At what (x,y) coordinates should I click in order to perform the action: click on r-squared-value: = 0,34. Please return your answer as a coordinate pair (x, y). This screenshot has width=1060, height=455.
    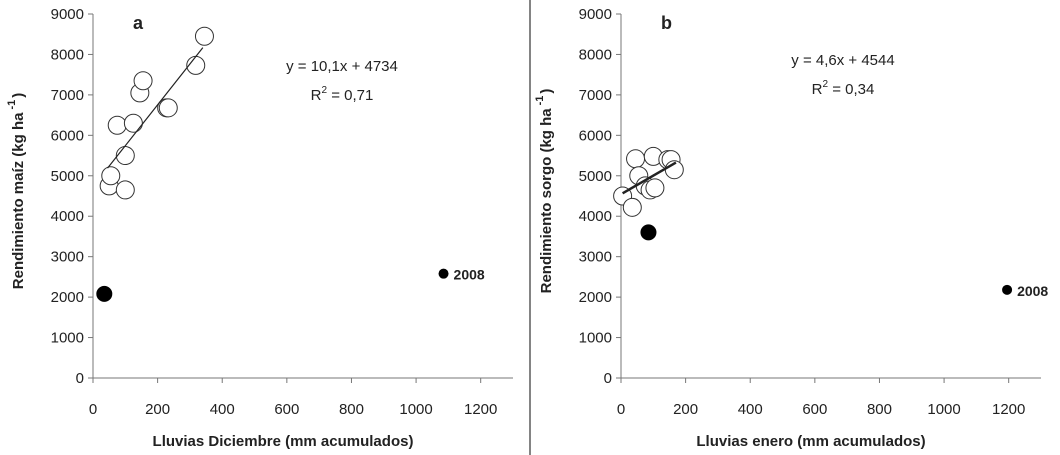
    Looking at the image, I should click on (851, 89).